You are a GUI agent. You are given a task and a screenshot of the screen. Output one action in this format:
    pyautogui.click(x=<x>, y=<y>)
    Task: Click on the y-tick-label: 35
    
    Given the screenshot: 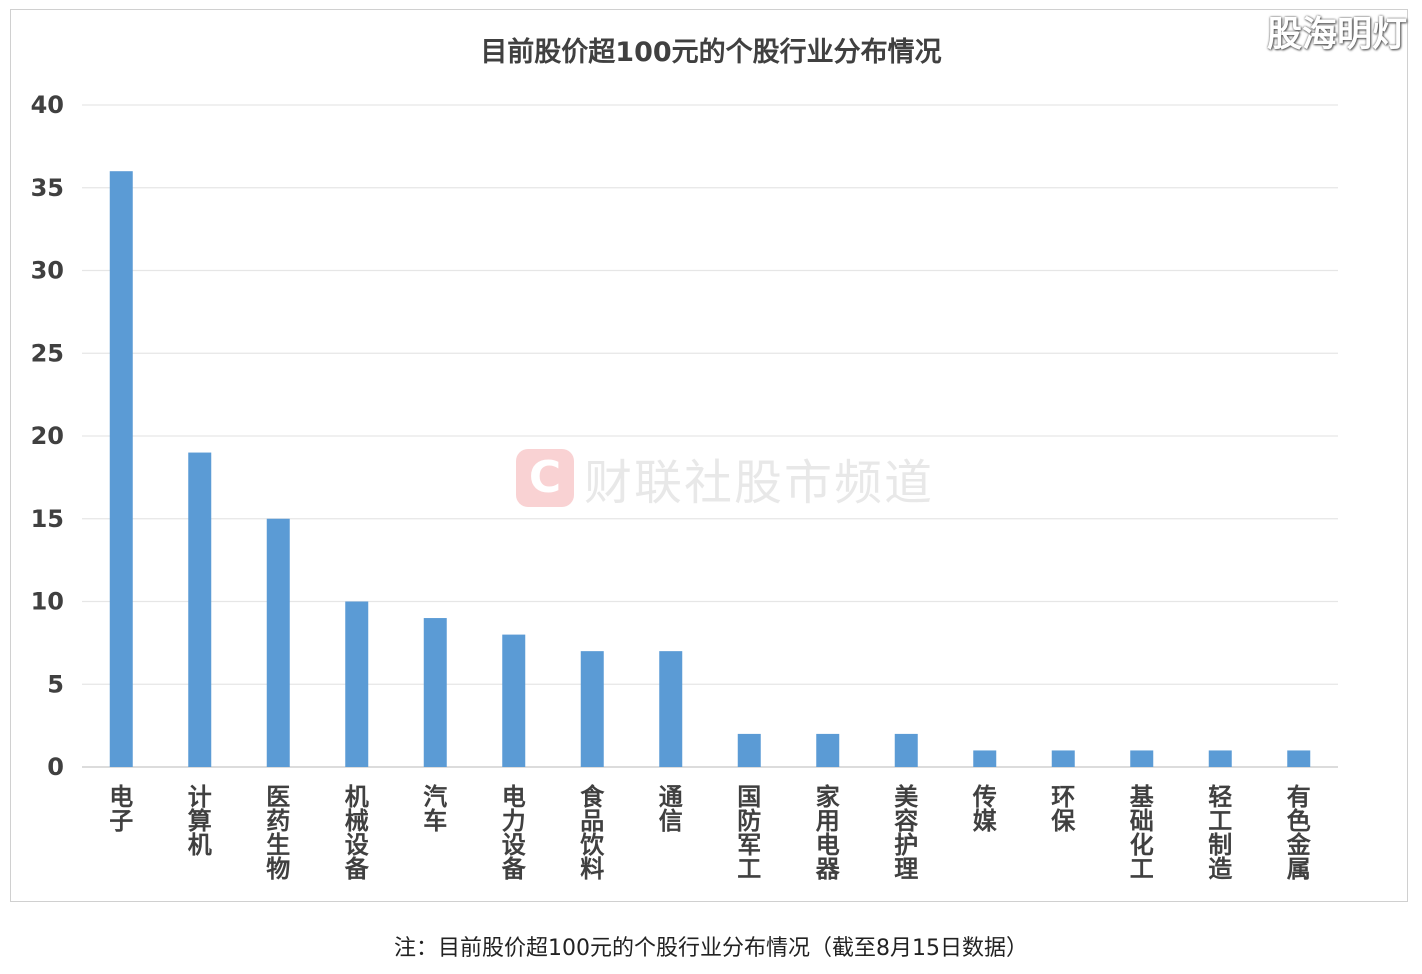 What is the action you would take?
    pyautogui.click(x=47, y=188)
    